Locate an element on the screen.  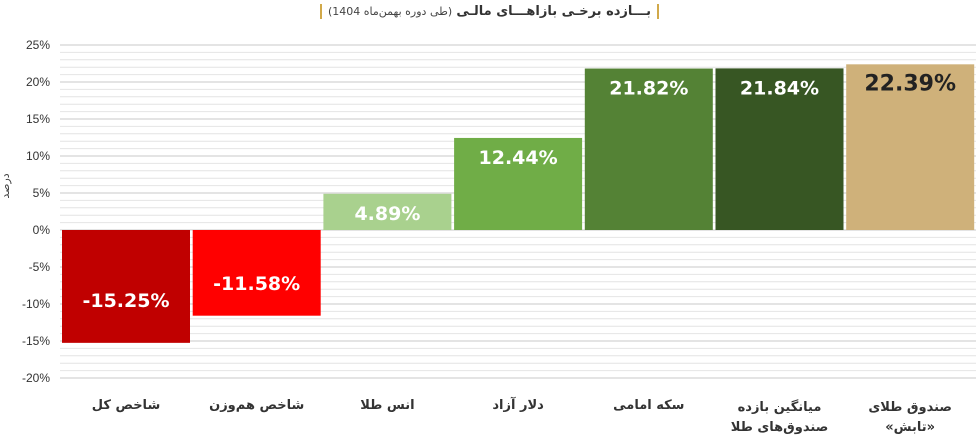
y-tick-label: 10% is located at coordinates (38, 156).